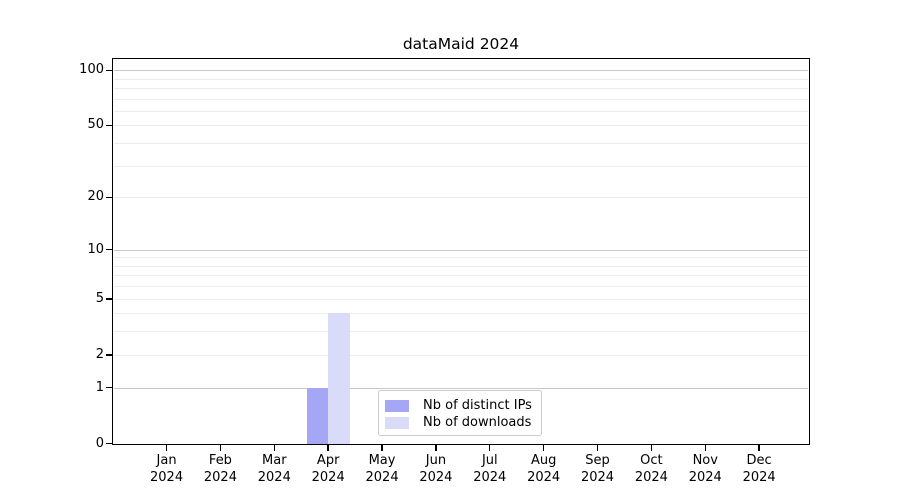 The height and width of the screenshot is (500, 900). What do you see at coordinates (91, 70) in the screenshot?
I see `y-tick-label: 100` at bounding box center [91, 70].